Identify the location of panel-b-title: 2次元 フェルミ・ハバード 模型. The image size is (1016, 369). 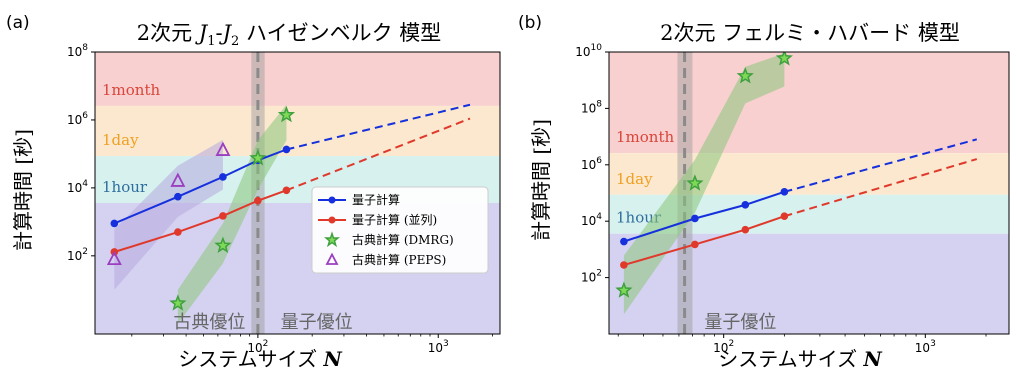
(810, 33).